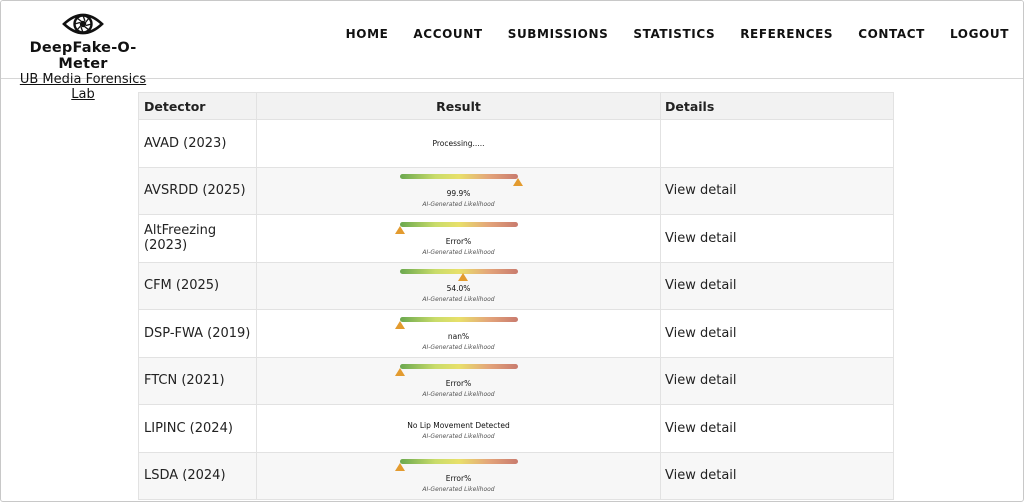 The height and width of the screenshot is (502, 1024). What do you see at coordinates (197, 190) in the screenshot?
I see `detector-name: AVSRDD (2025)` at bounding box center [197, 190].